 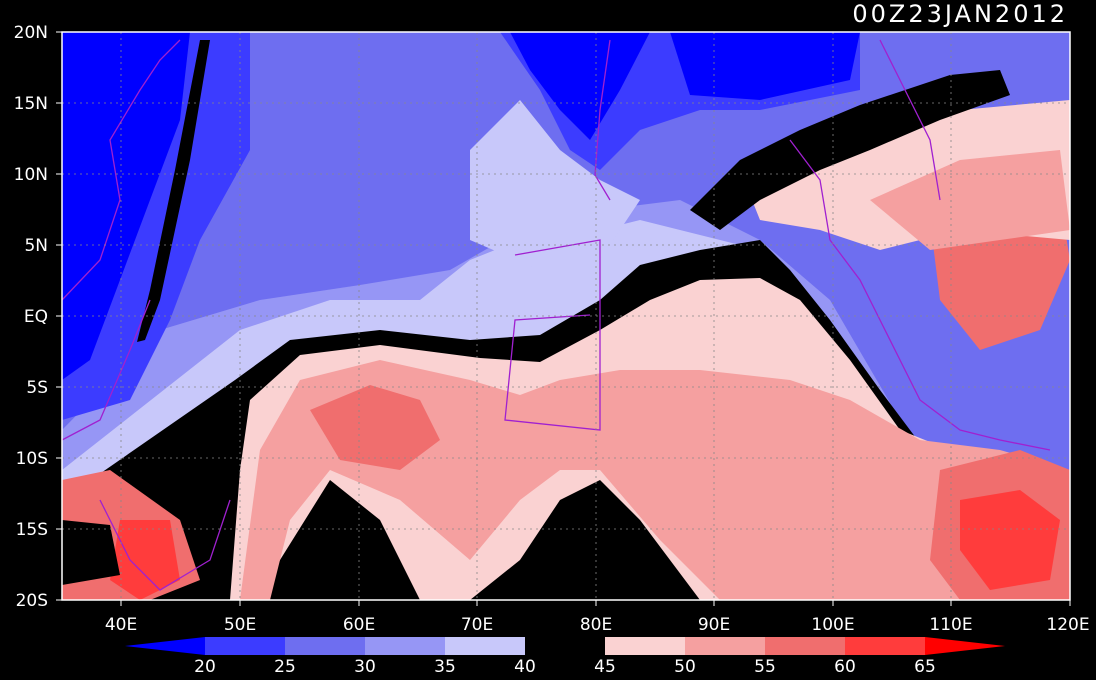 I want to click on lat-label: 20N, so click(x=31, y=33).